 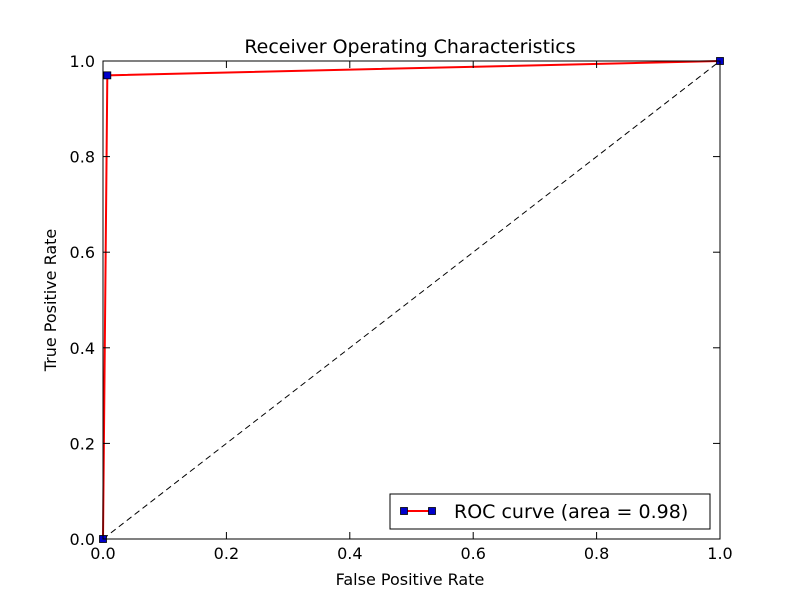 I want to click on legend-marker-left, so click(x=404, y=511).